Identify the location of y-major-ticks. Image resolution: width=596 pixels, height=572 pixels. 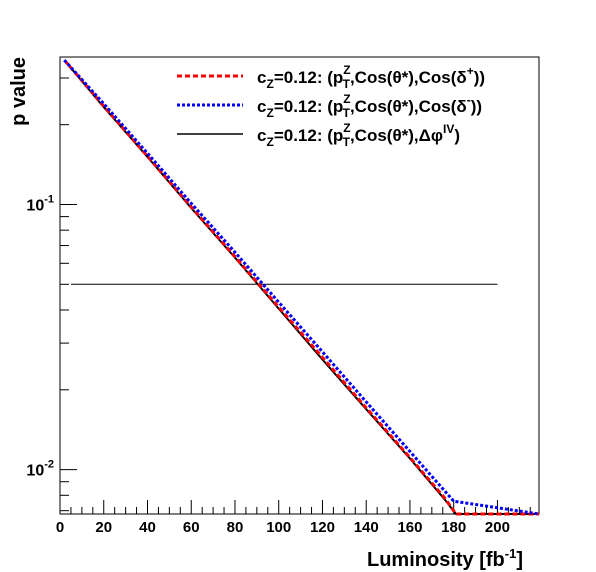
(68, 337).